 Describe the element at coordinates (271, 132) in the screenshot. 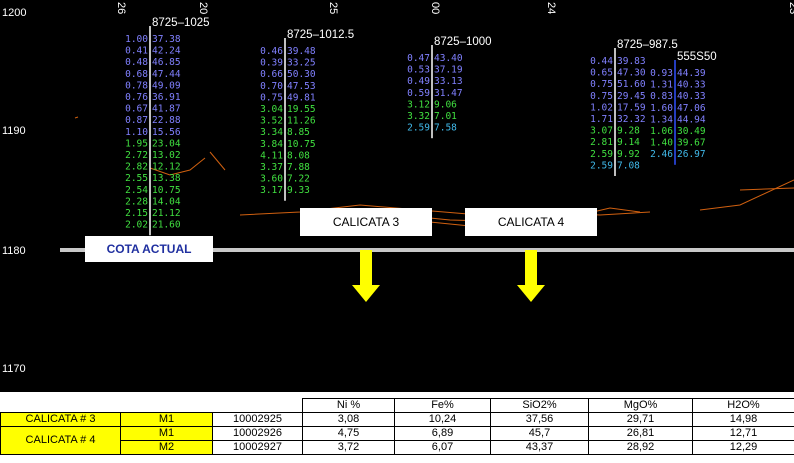

I see `ni-value: 3.34` at that location.